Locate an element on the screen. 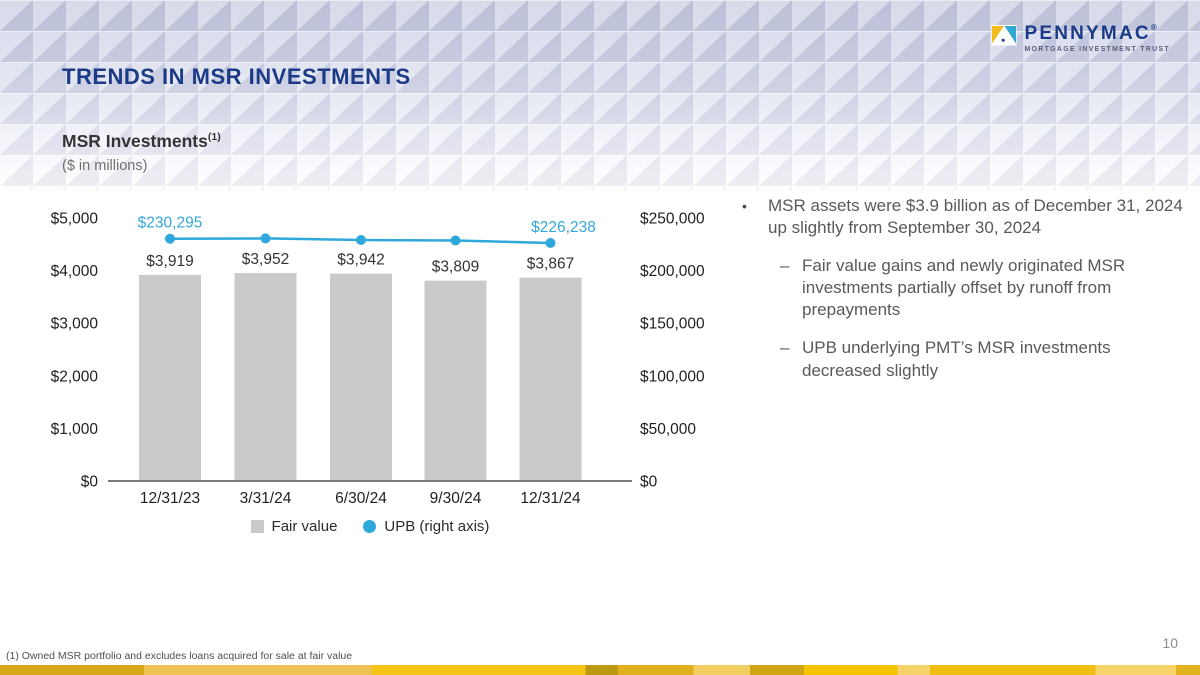 The width and height of the screenshot is (1200, 675). svg-text: $200,000 is located at coordinates (672, 271).